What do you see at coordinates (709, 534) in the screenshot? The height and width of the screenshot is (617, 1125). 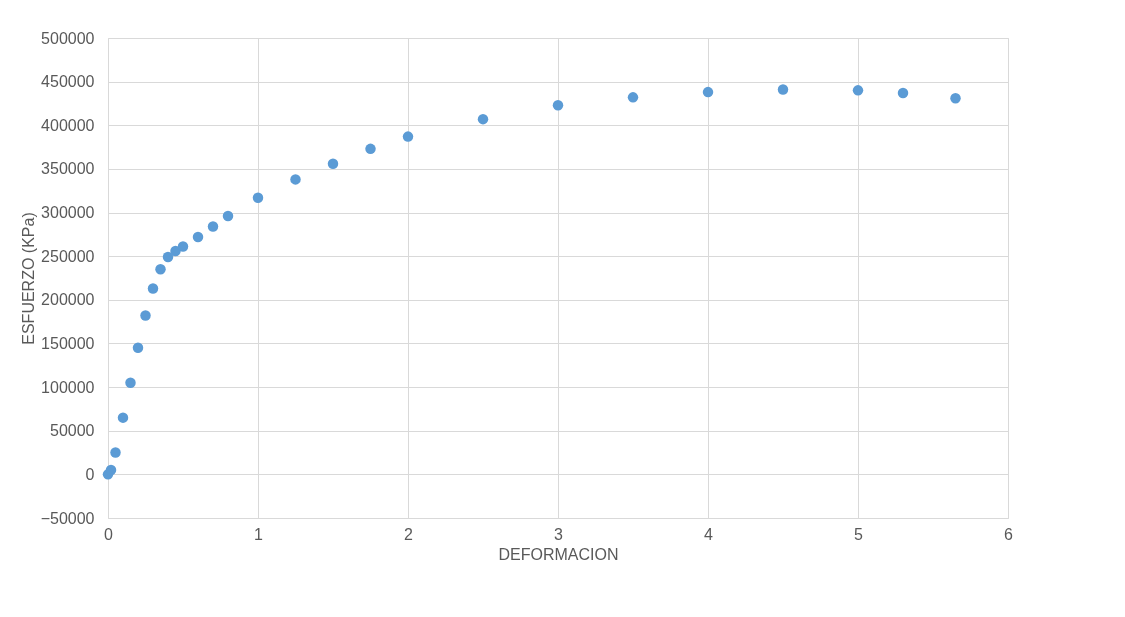 I see `x-tick-label: 4` at bounding box center [709, 534].